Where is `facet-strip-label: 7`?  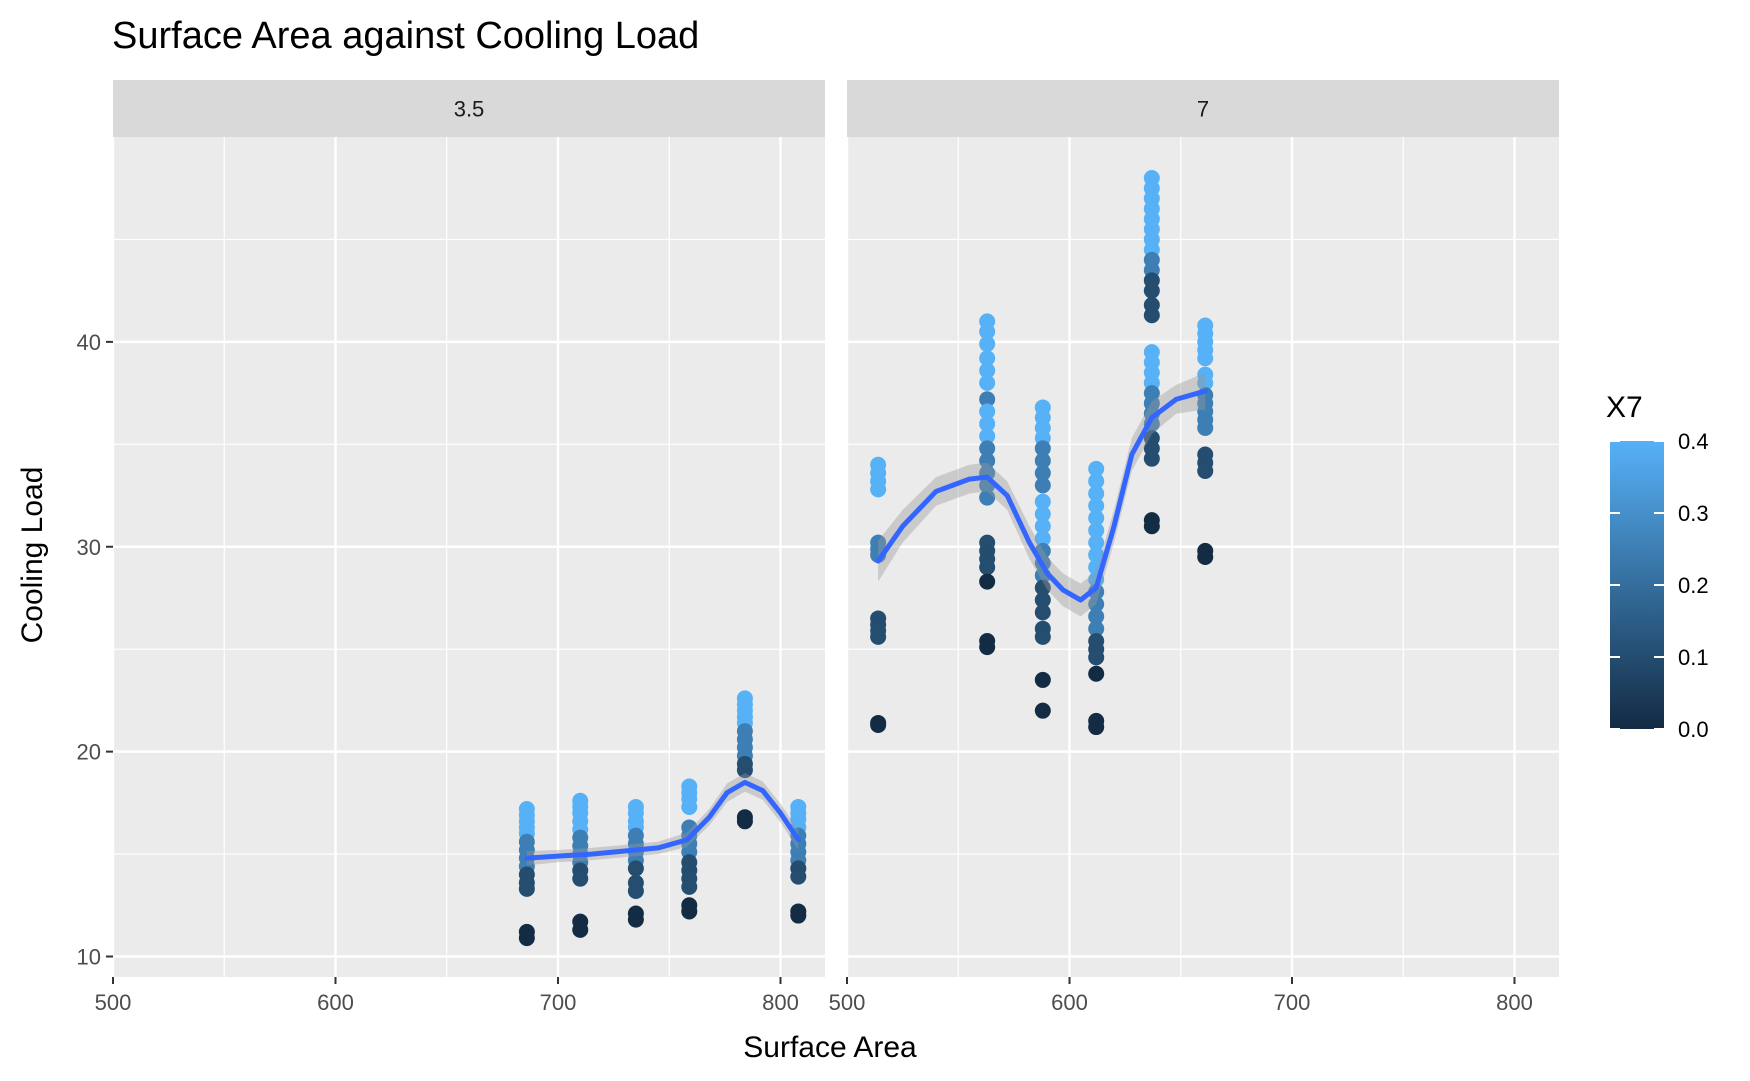
facet-strip-label: 7 is located at coordinates (1203, 109).